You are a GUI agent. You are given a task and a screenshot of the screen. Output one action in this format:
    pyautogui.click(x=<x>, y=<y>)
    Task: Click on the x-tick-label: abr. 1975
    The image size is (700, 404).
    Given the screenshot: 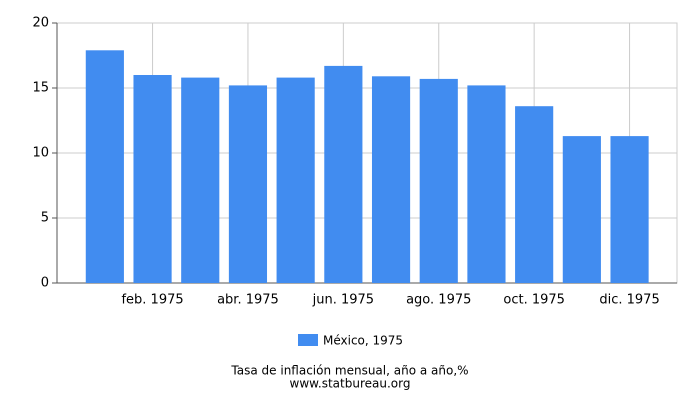 What is the action you would take?
    pyautogui.click(x=248, y=300)
    